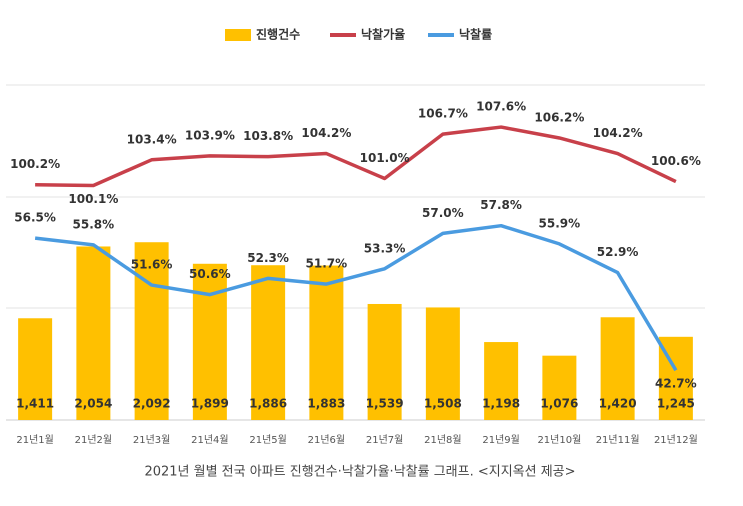  Describe the element at coordinates (501, 440) in the screenshot. I see `x-tick-label: 21년9월` at that location.